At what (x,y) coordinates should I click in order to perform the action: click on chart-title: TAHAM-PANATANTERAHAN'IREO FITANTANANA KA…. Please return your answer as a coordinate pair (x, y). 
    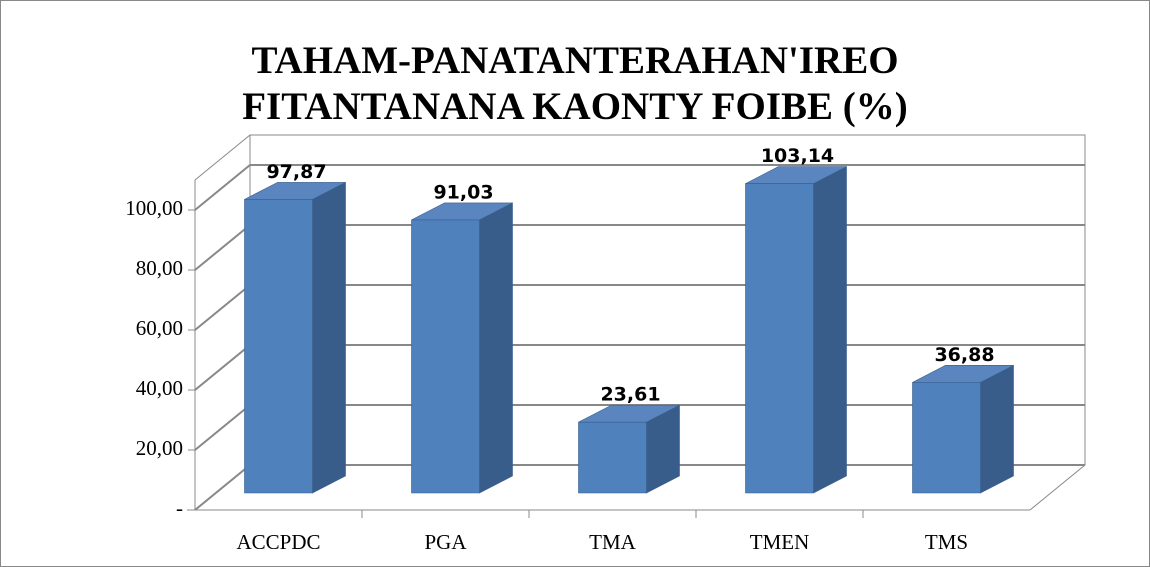
    Looking at the image, I should click on (575, 83).